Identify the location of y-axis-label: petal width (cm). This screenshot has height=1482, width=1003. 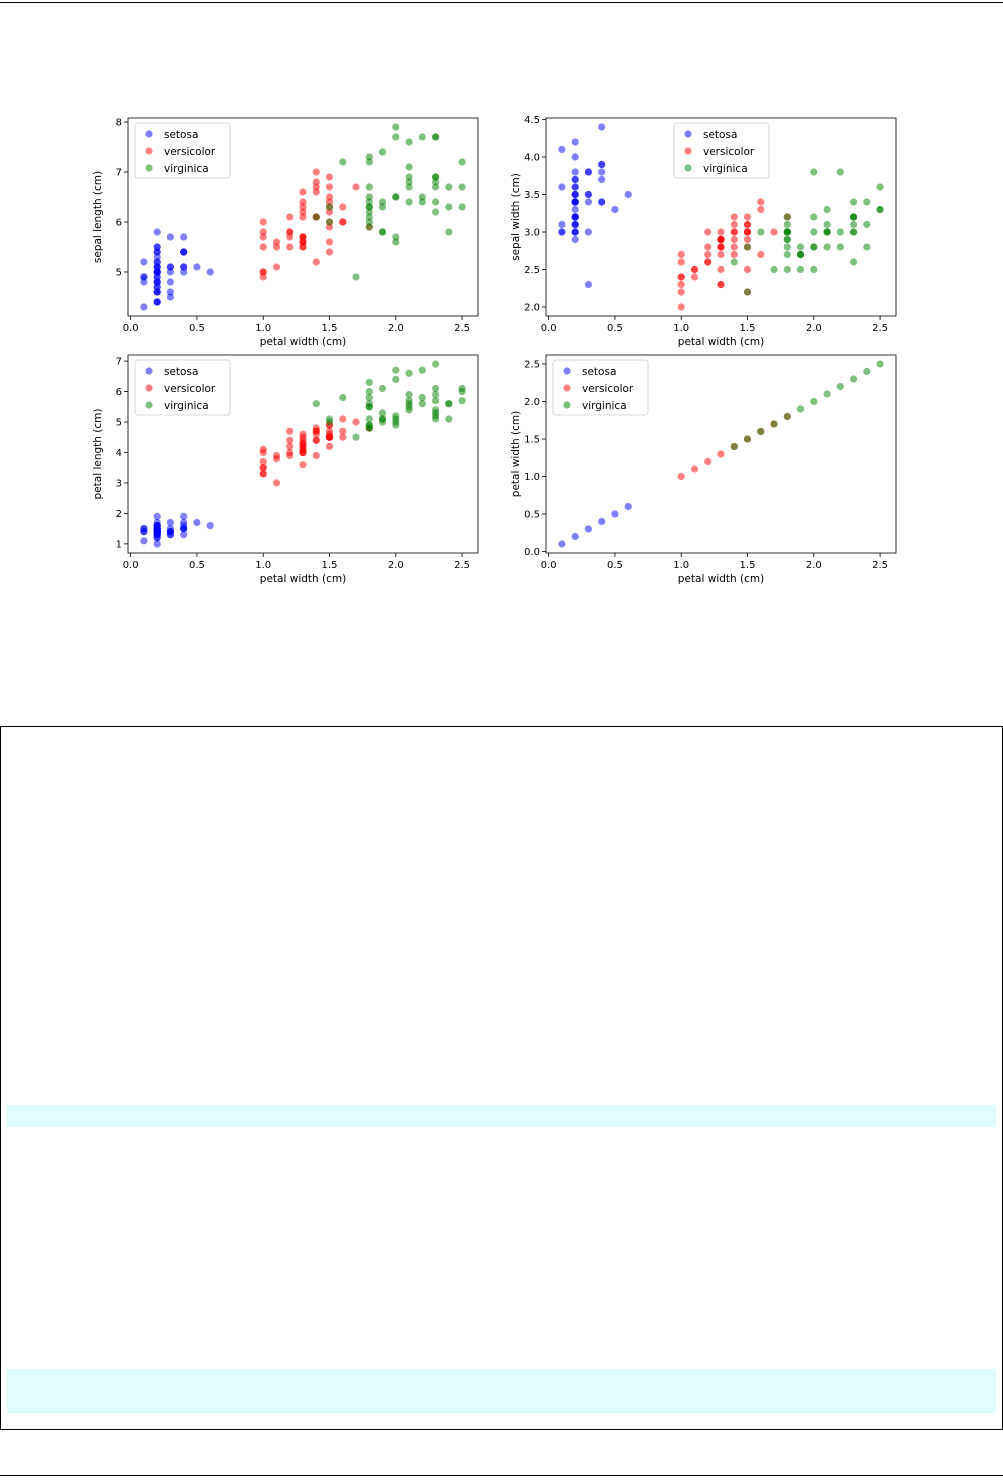
(516, 454).